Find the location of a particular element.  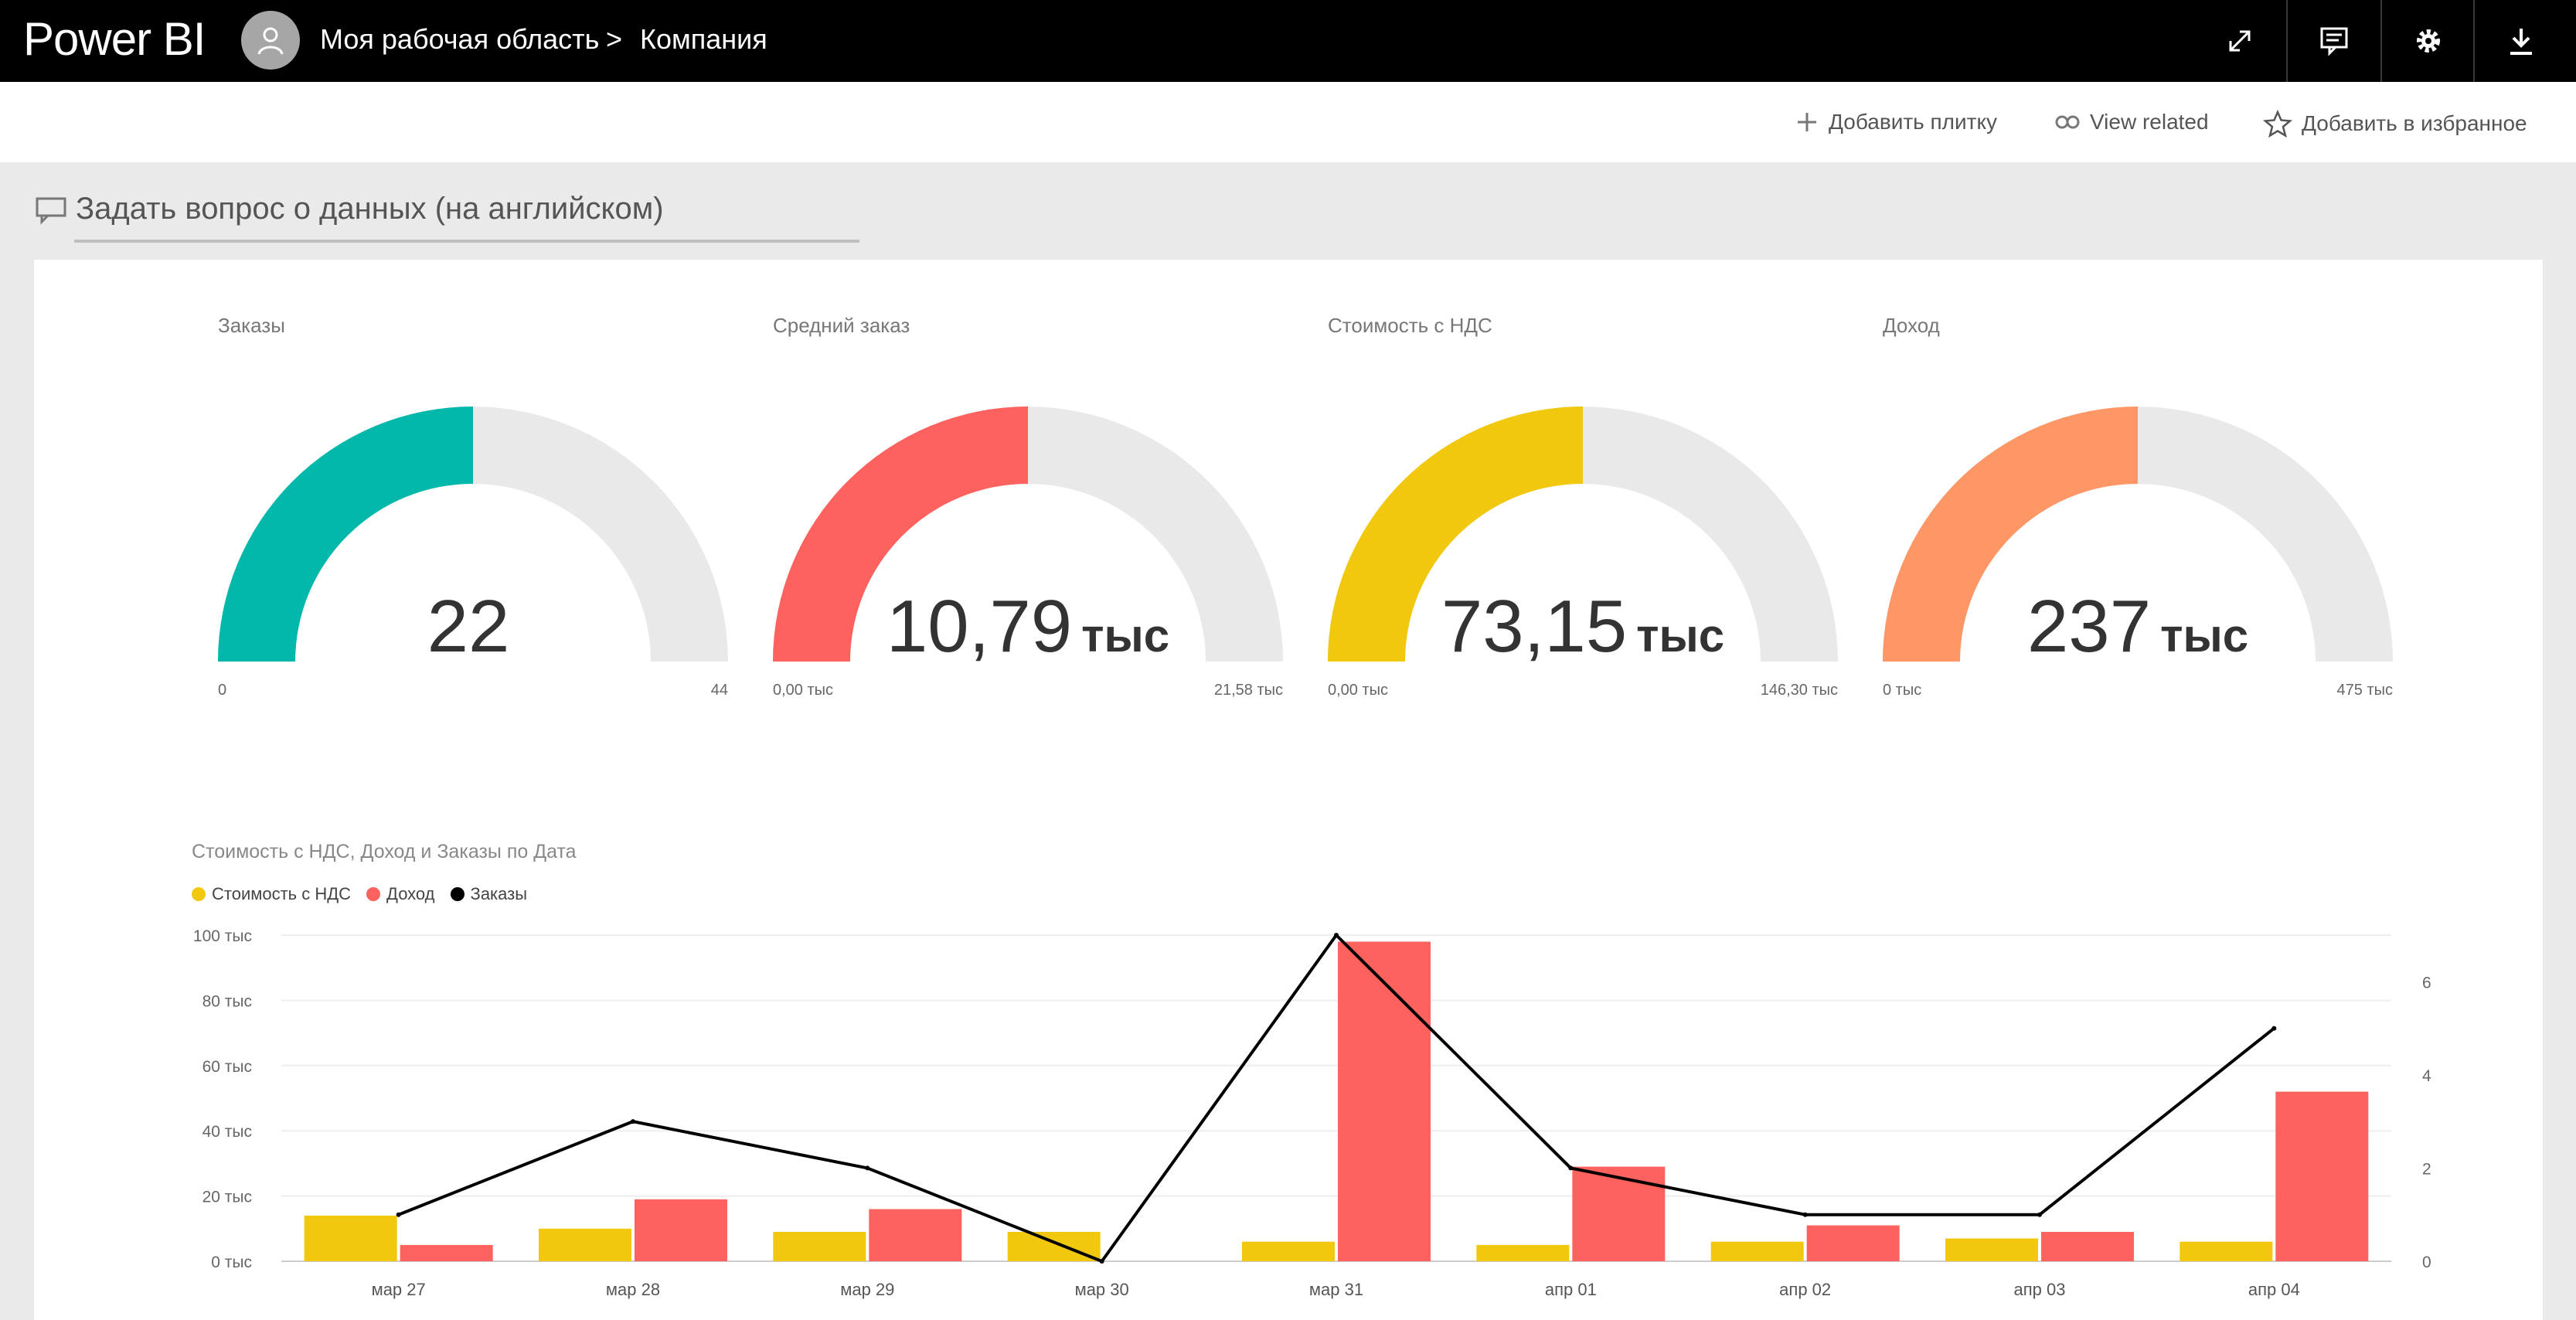

fullscreen-button is located at coordinates (2239, 41).